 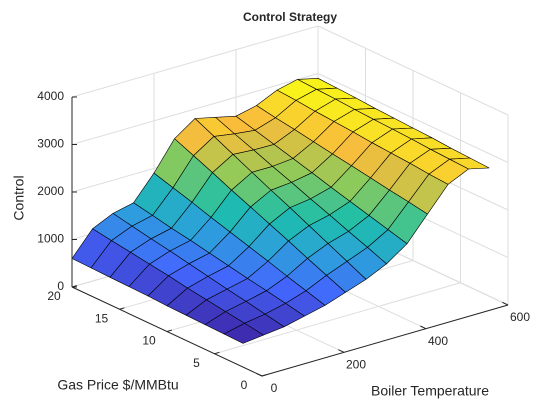 What do you see at coordinates (520, 317) in the screenshot?
I see `x-tick-label: 600` at bounding box center [520, 317].